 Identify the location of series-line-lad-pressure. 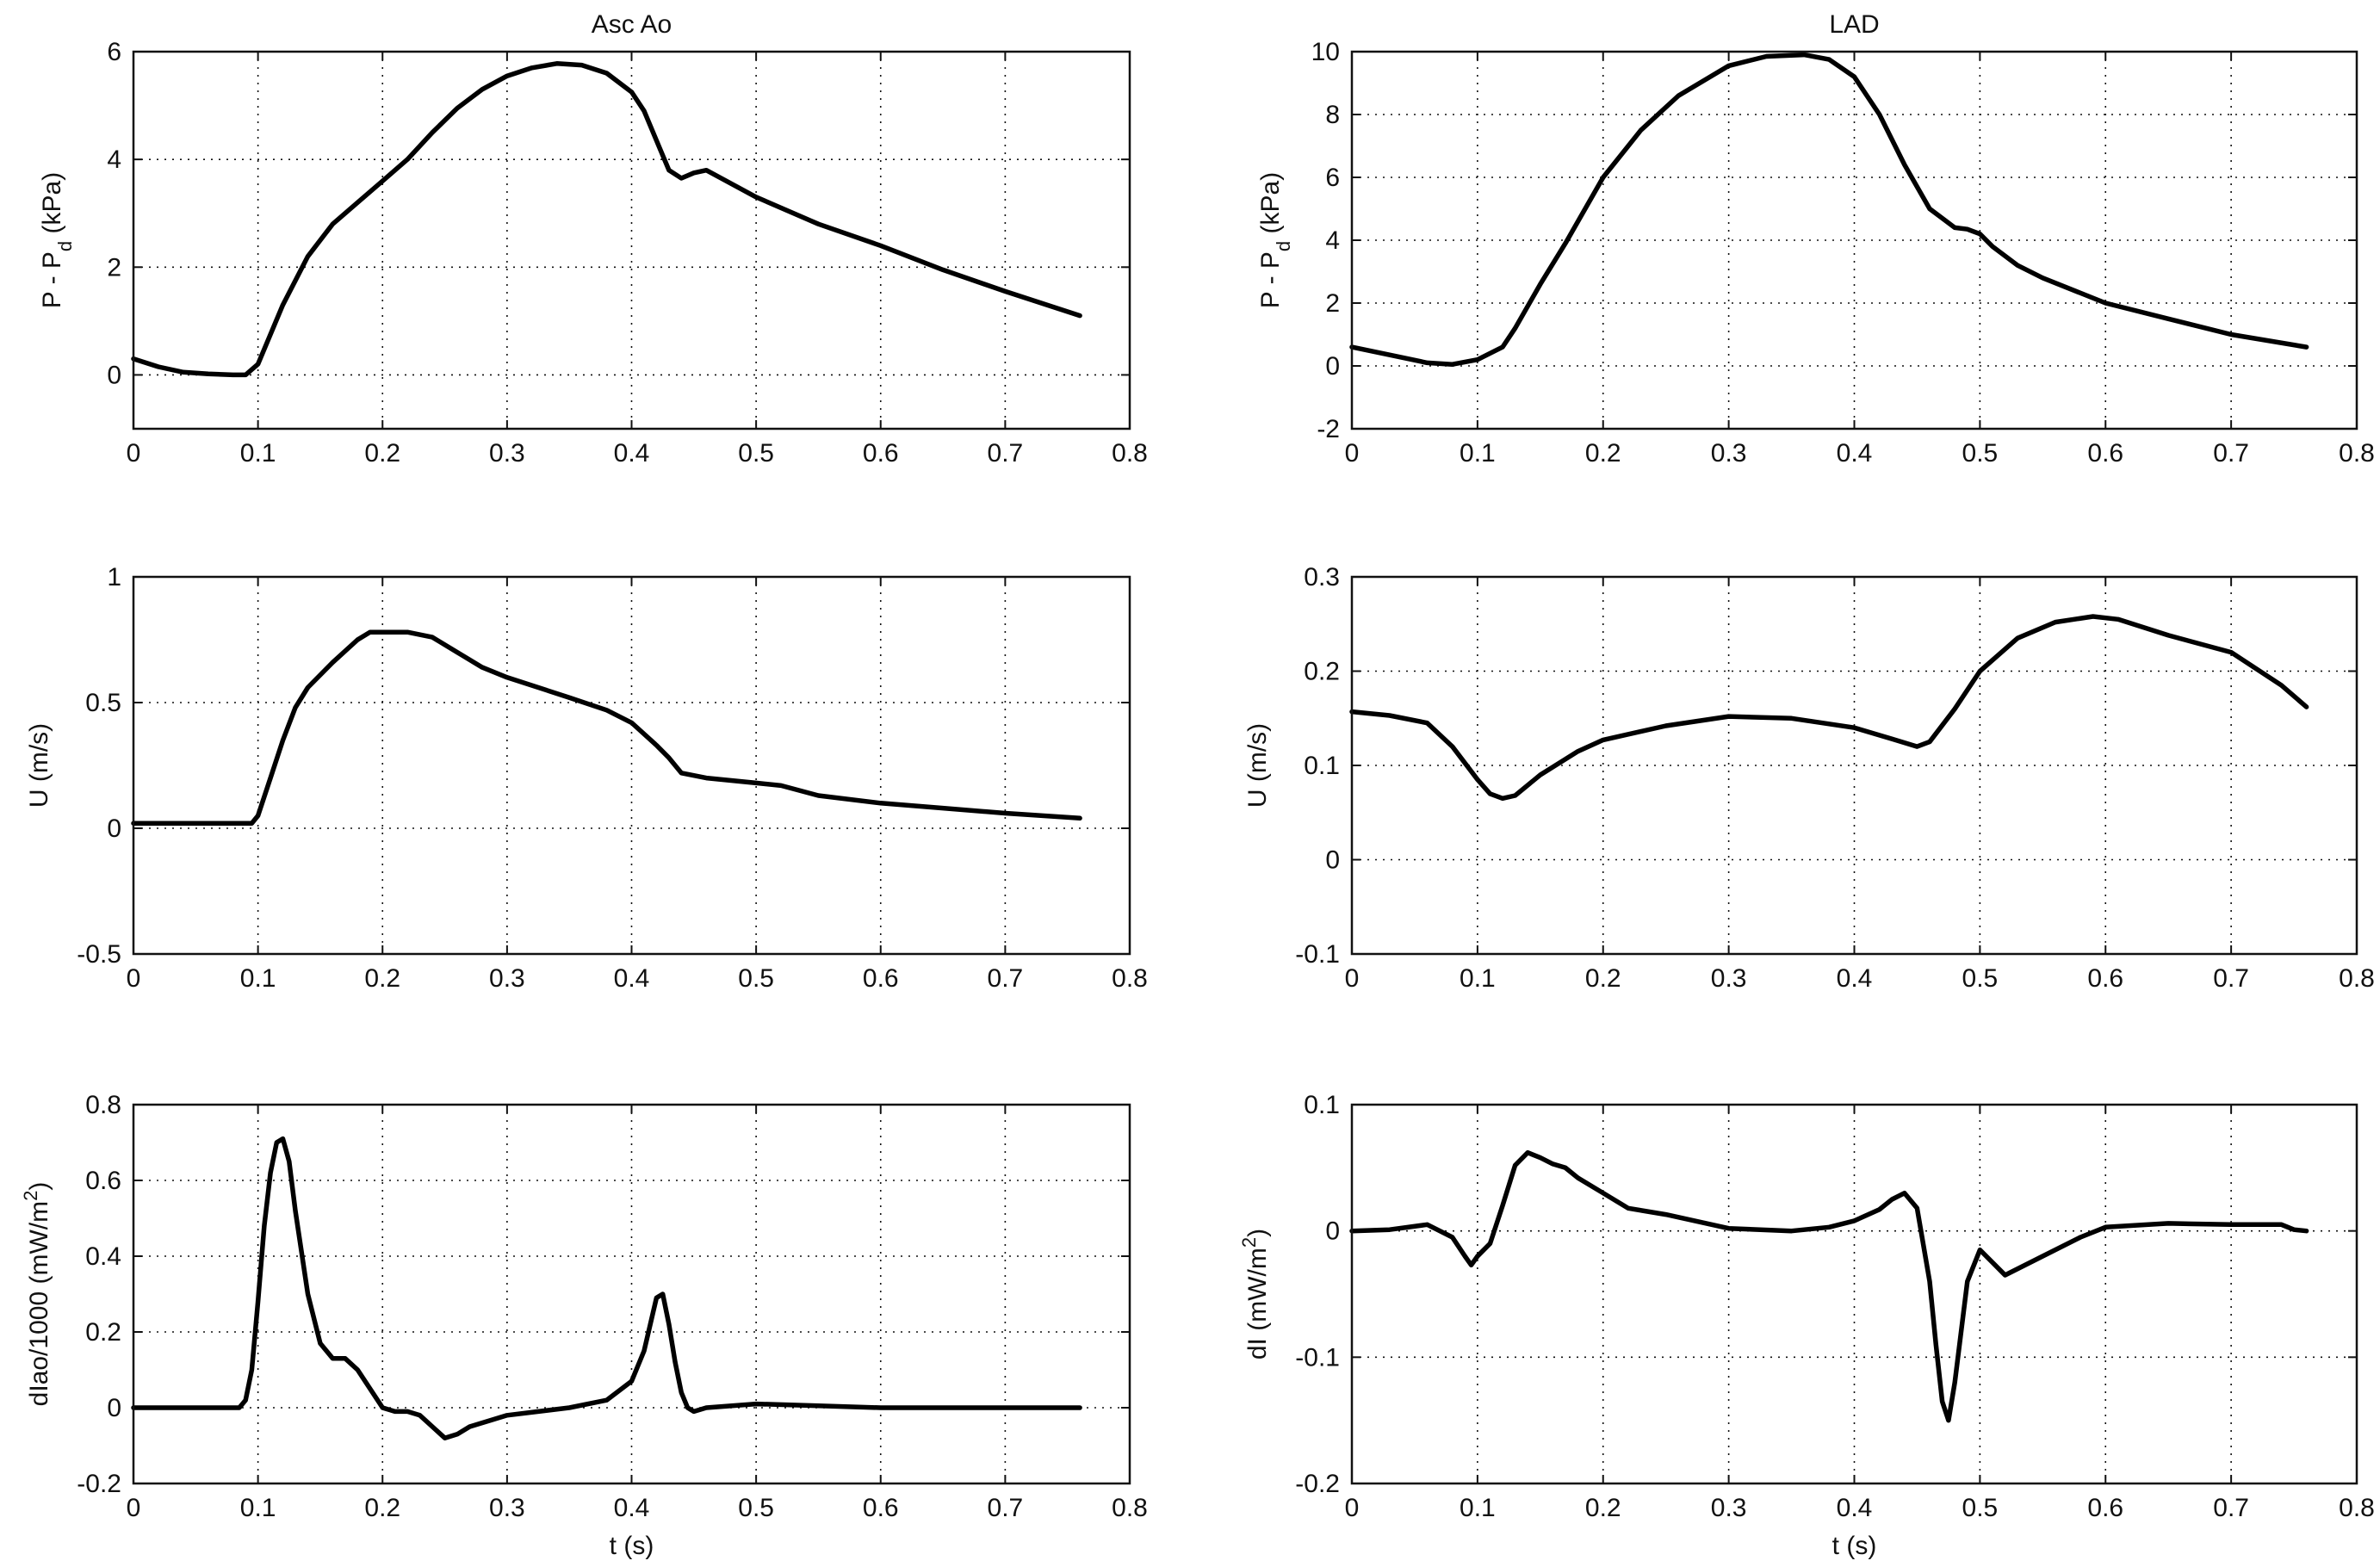
(1829, 209).